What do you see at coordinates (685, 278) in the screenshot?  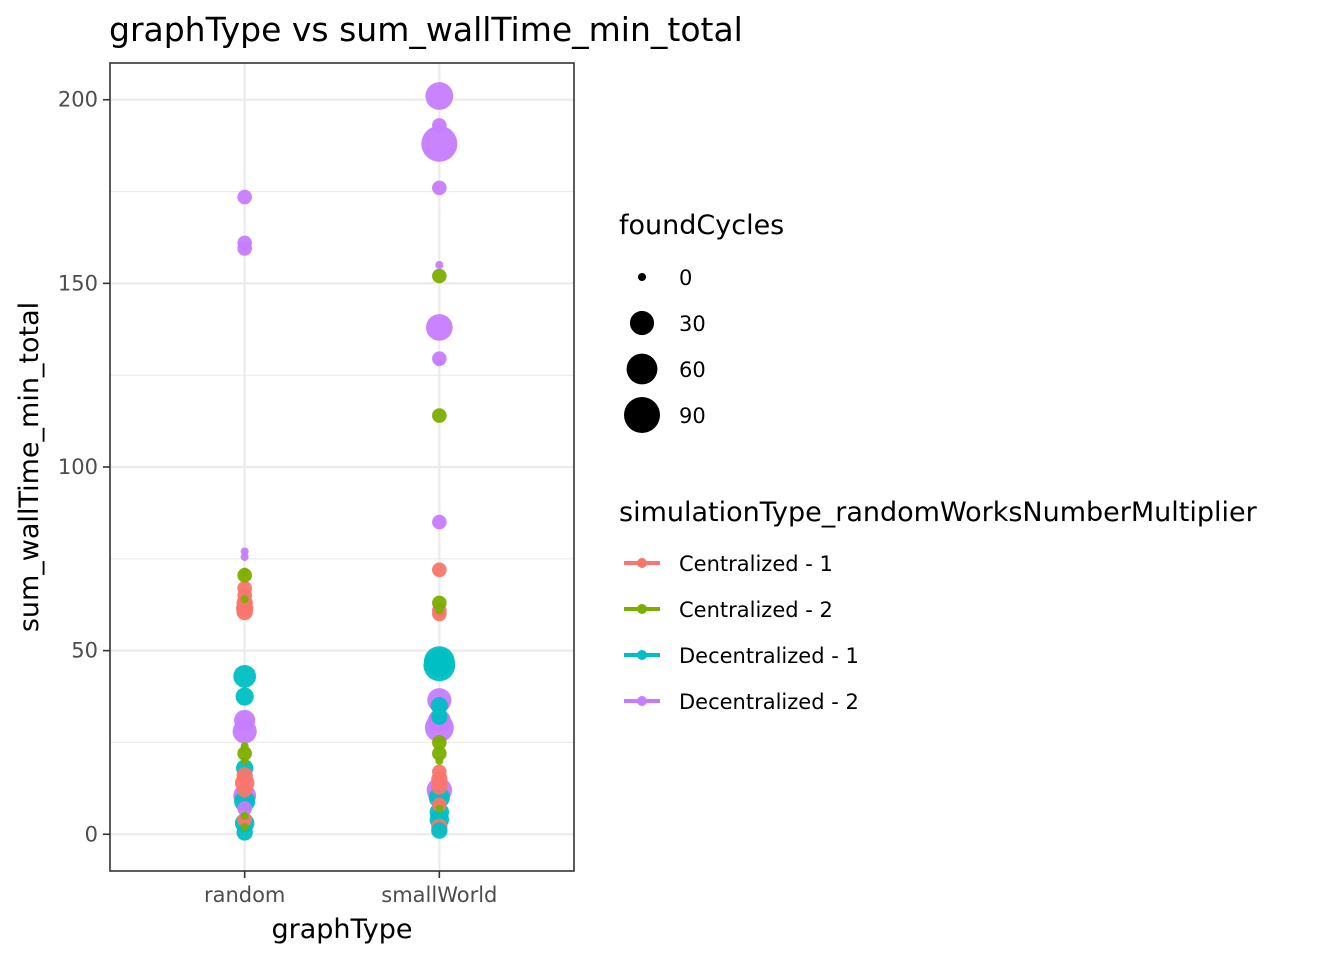 I see `size-legend-label: 0` at bounding box center [685, 278].